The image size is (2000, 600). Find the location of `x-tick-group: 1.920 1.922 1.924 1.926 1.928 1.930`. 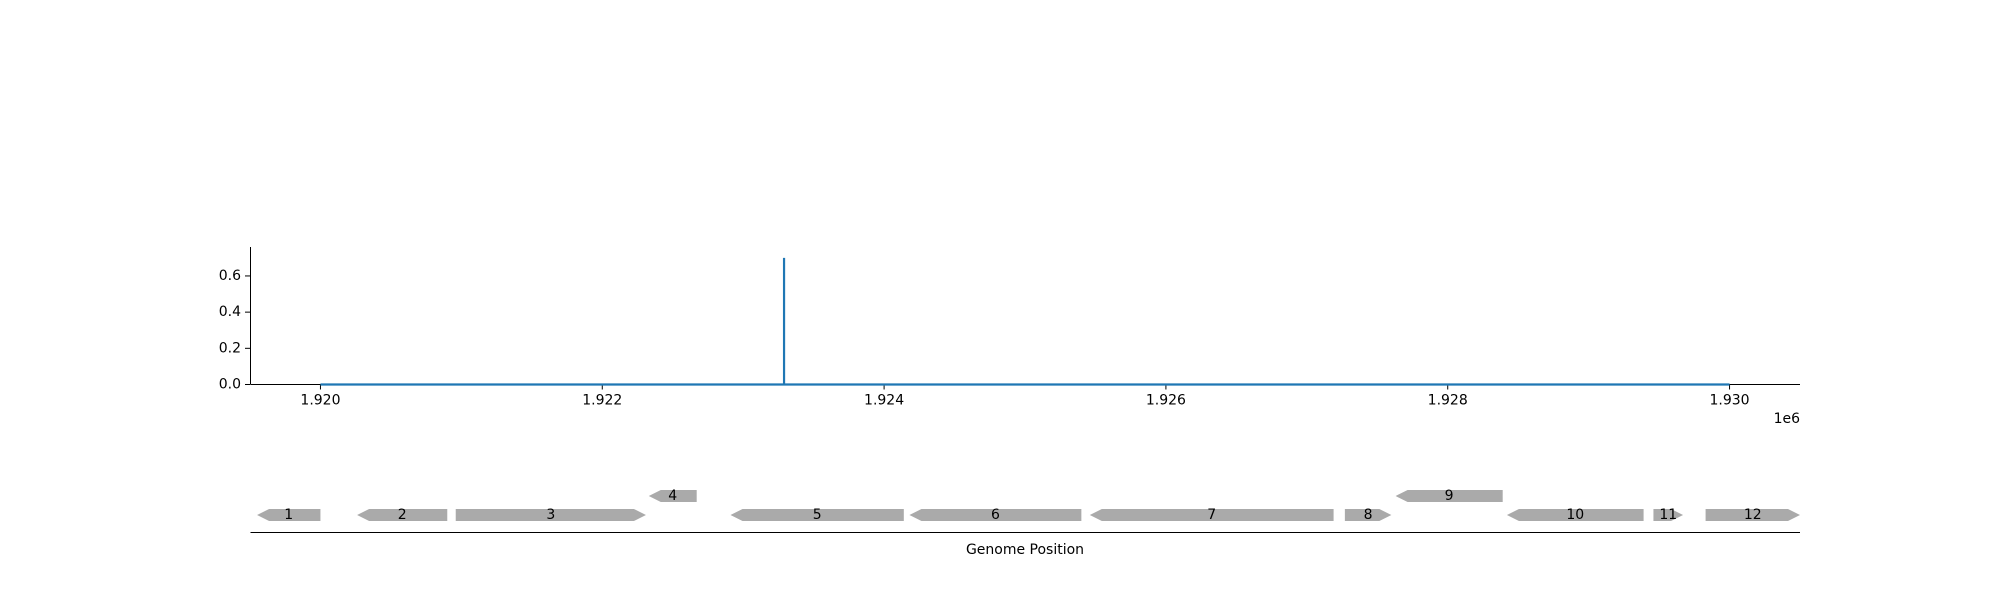

x-tick-group: 1.920 1.922 1.924 1.926 1.928 1.930 is located at coordinates (1025, 396).